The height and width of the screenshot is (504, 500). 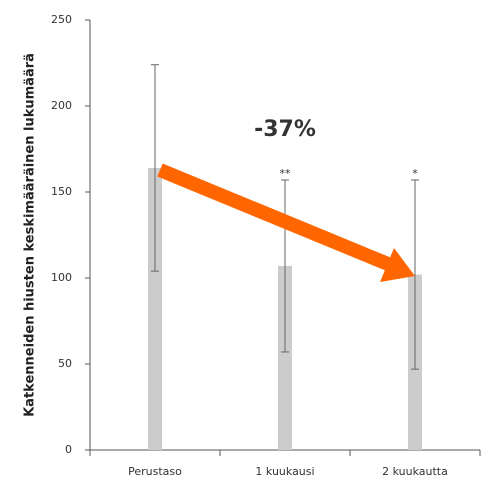 I want to click on x-tick-label: 1 kuukausi, so click(x=284, y=471).